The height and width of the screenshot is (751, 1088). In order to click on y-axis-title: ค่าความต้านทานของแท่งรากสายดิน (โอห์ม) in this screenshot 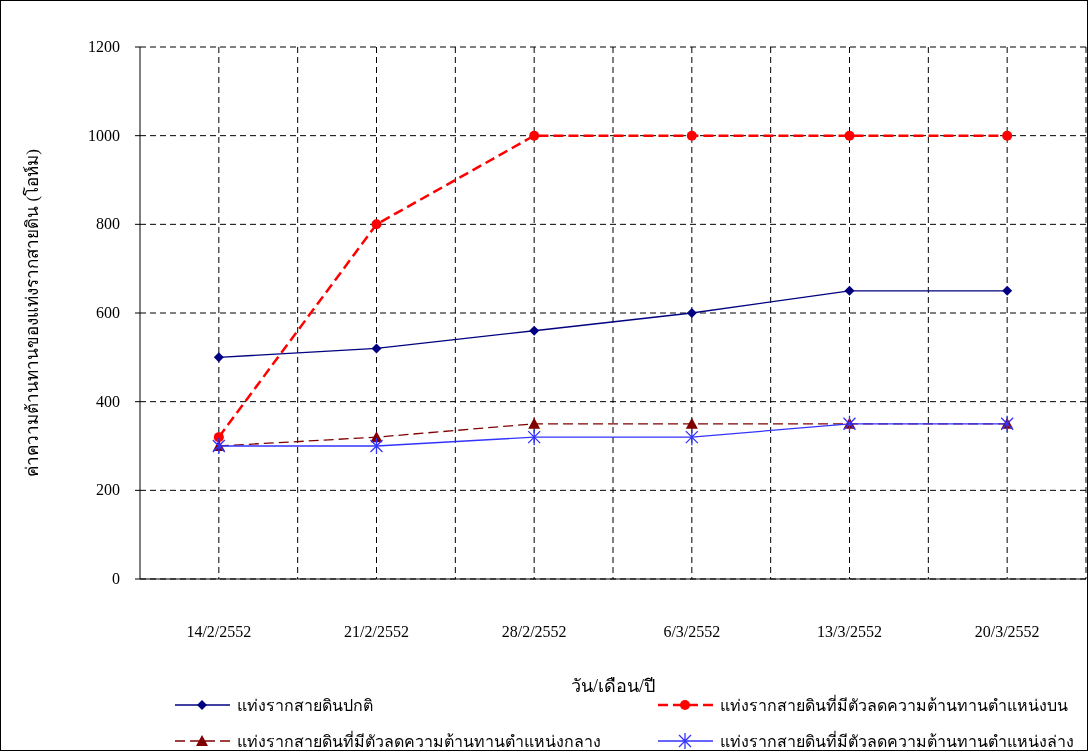, I will do `click(32, 313)`.